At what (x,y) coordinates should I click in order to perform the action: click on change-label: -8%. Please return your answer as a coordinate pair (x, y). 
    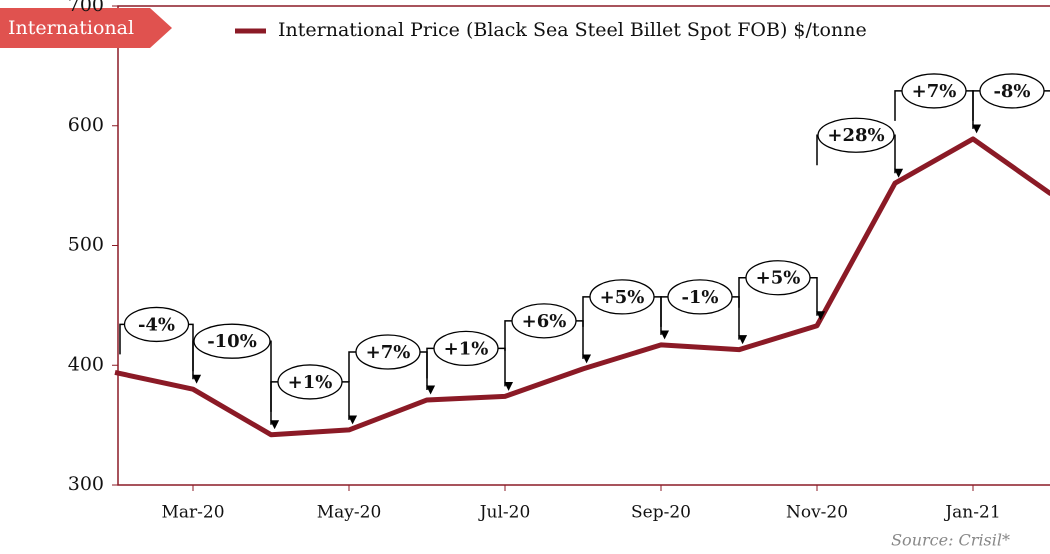
    Looking at the image, I should click on (1011, 91).